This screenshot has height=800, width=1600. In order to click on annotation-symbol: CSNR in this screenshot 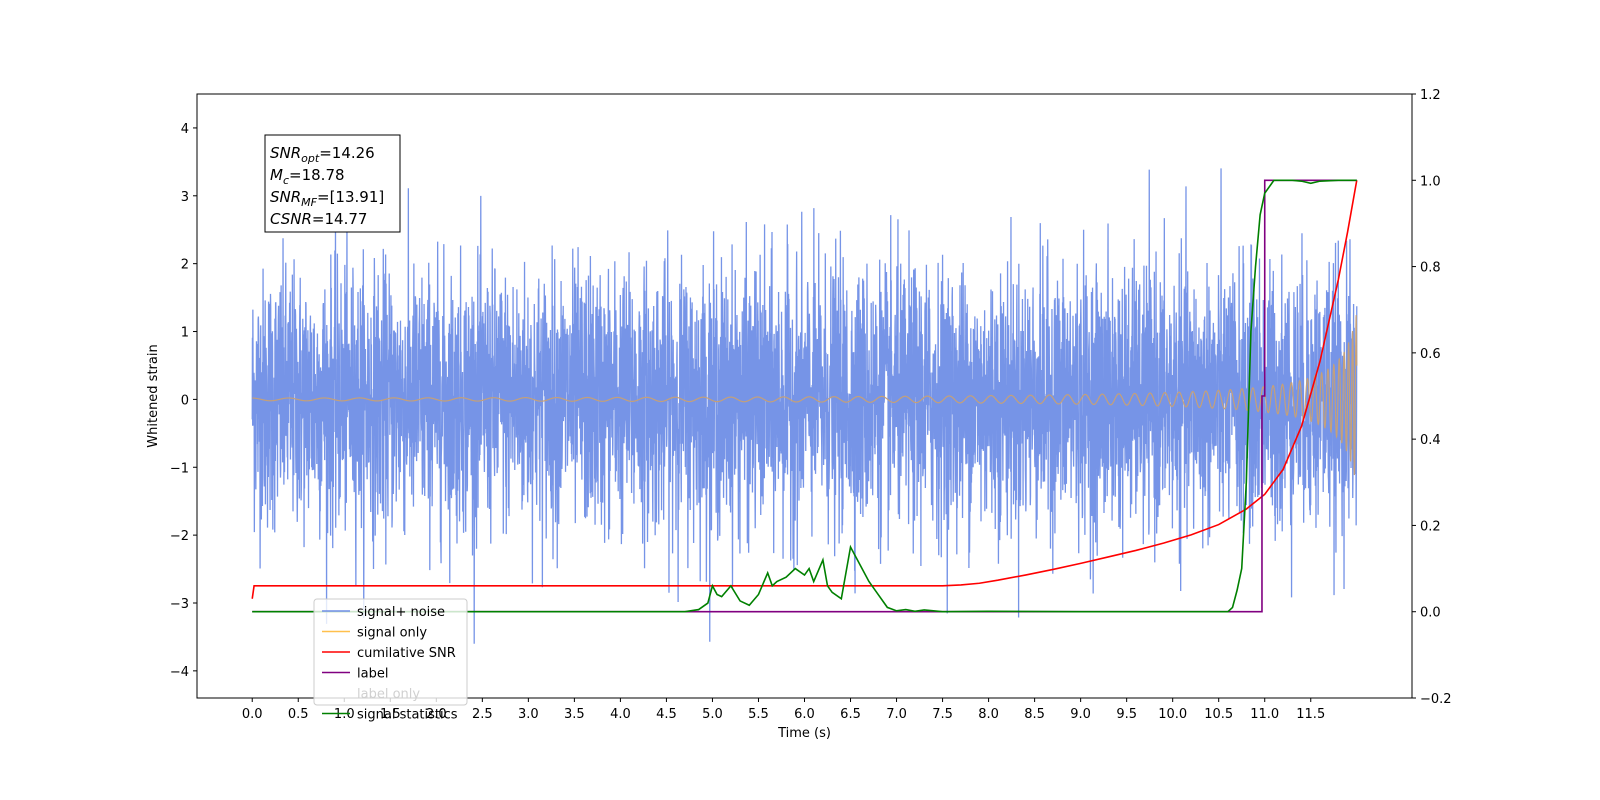, I will do `click(291, 219)`.